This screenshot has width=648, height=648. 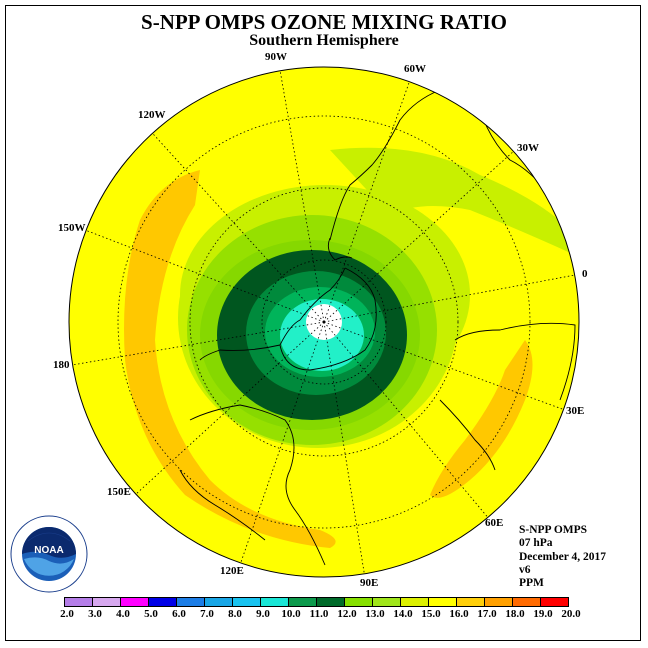 What do you see at coordinates (525, 569) in the screenshot?
I see `info-version: v6` at bounding box center [525, 569].